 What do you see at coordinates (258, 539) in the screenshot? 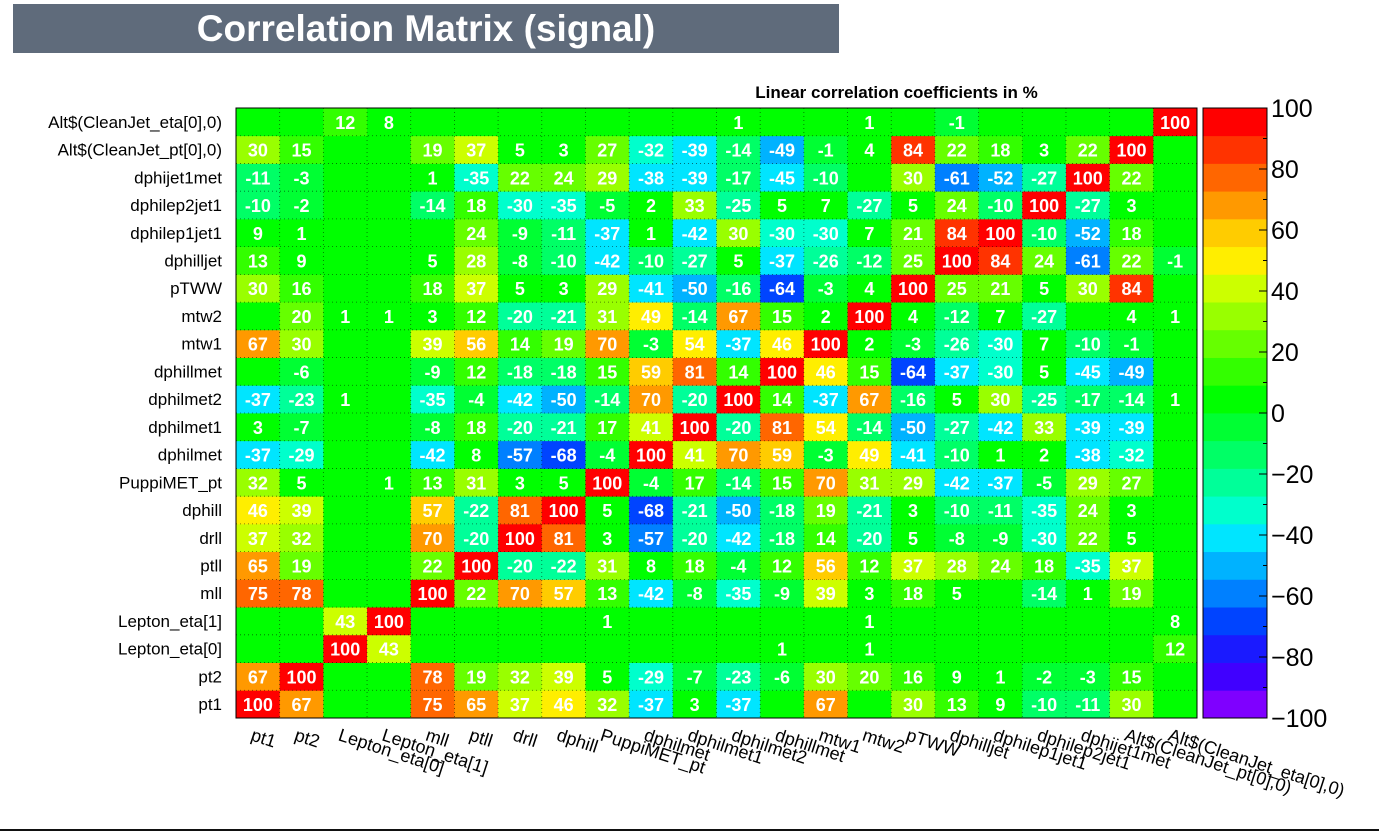
I see `cell-value-label: 37` at bounding box center [258, 539].